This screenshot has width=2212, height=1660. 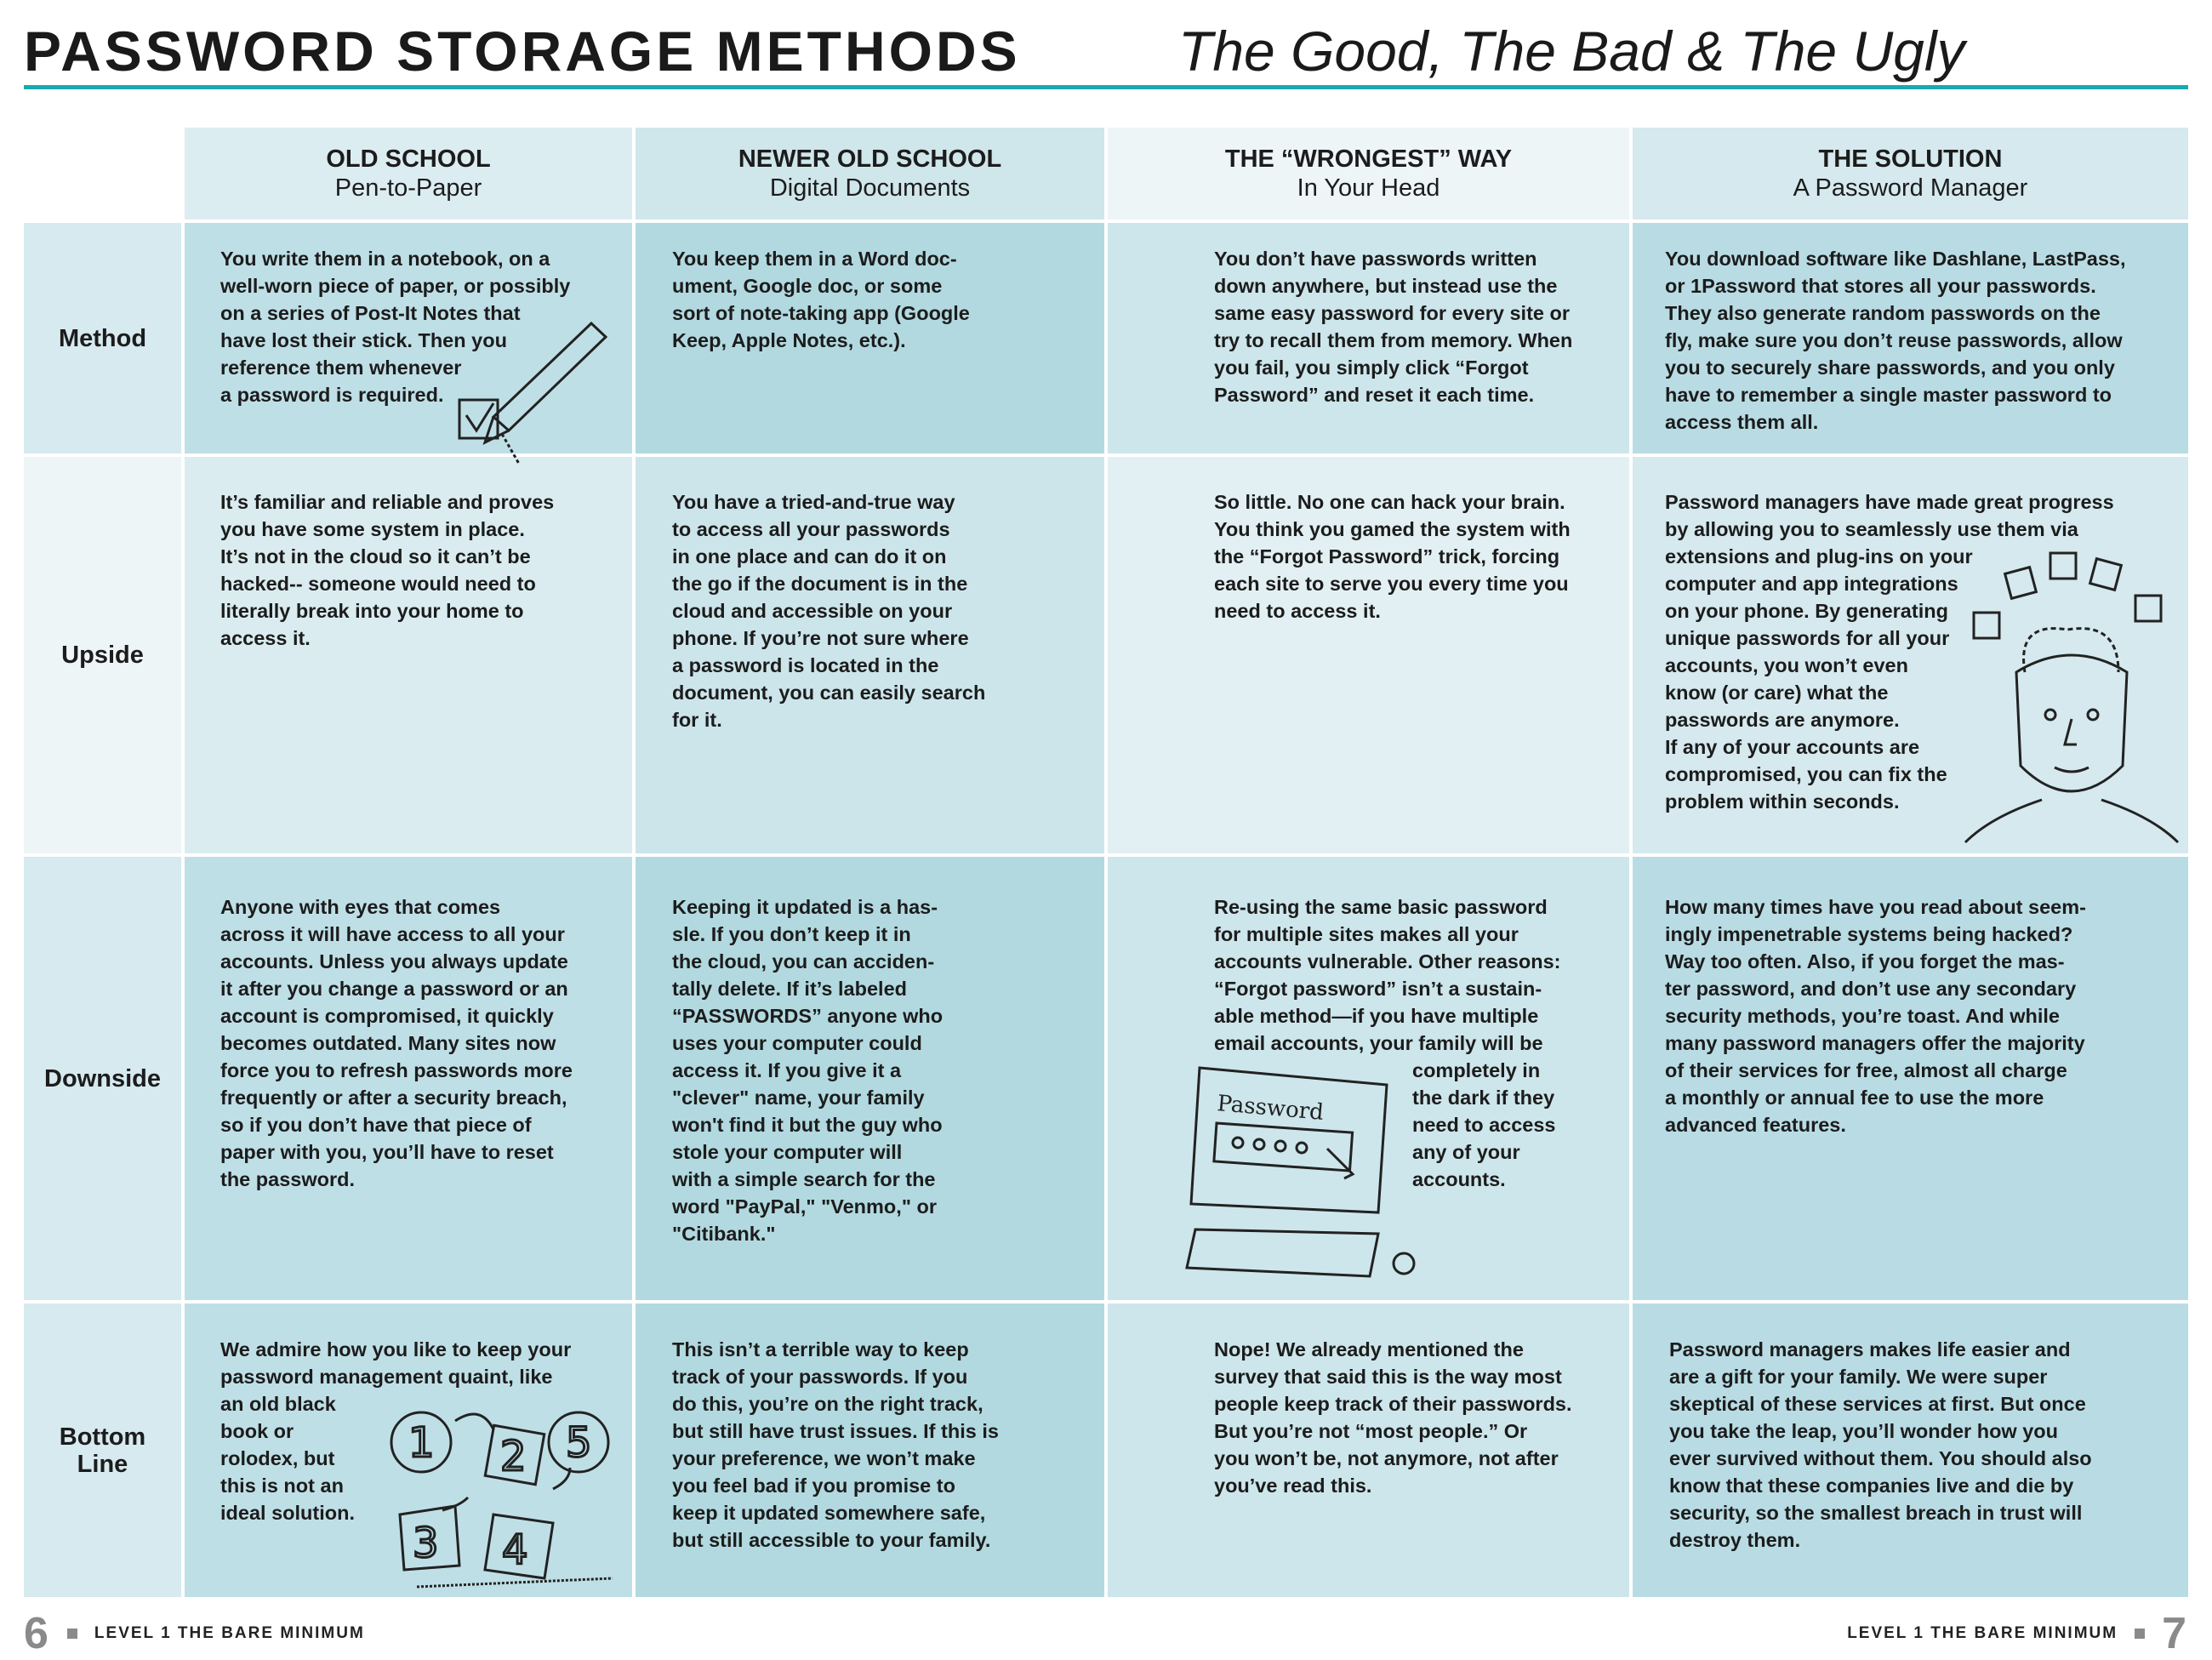 What do you see at coordinates (1982, 1633) in the screenshot?
I see `footer-right-text: LEVEL 1 THE BARE MINIMUM` at bounding box center [1982, 1633].